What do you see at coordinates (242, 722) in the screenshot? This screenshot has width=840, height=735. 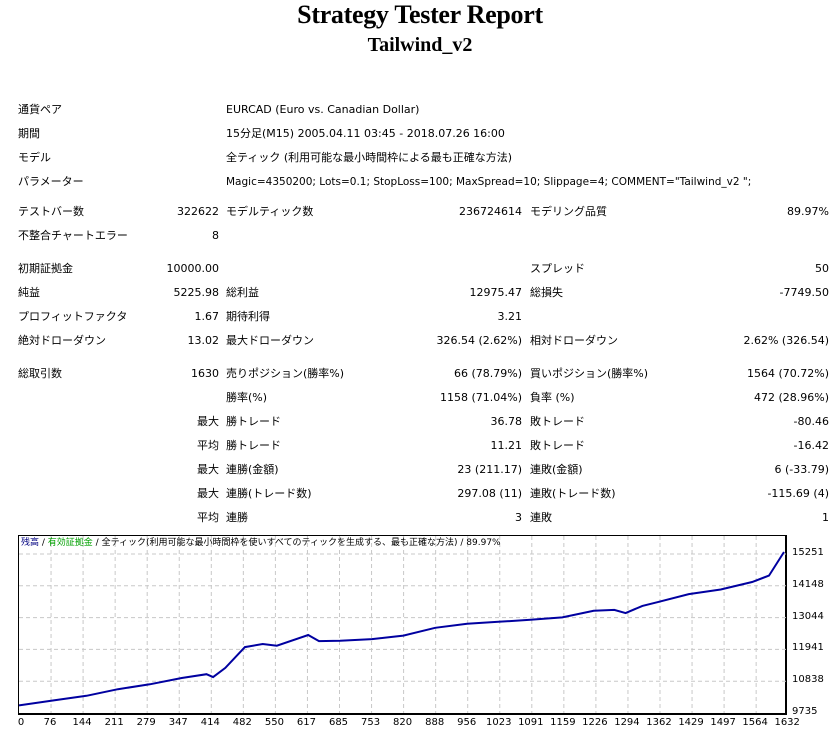 I see `x-tick-label: 482` at bounding box center [242, 722].